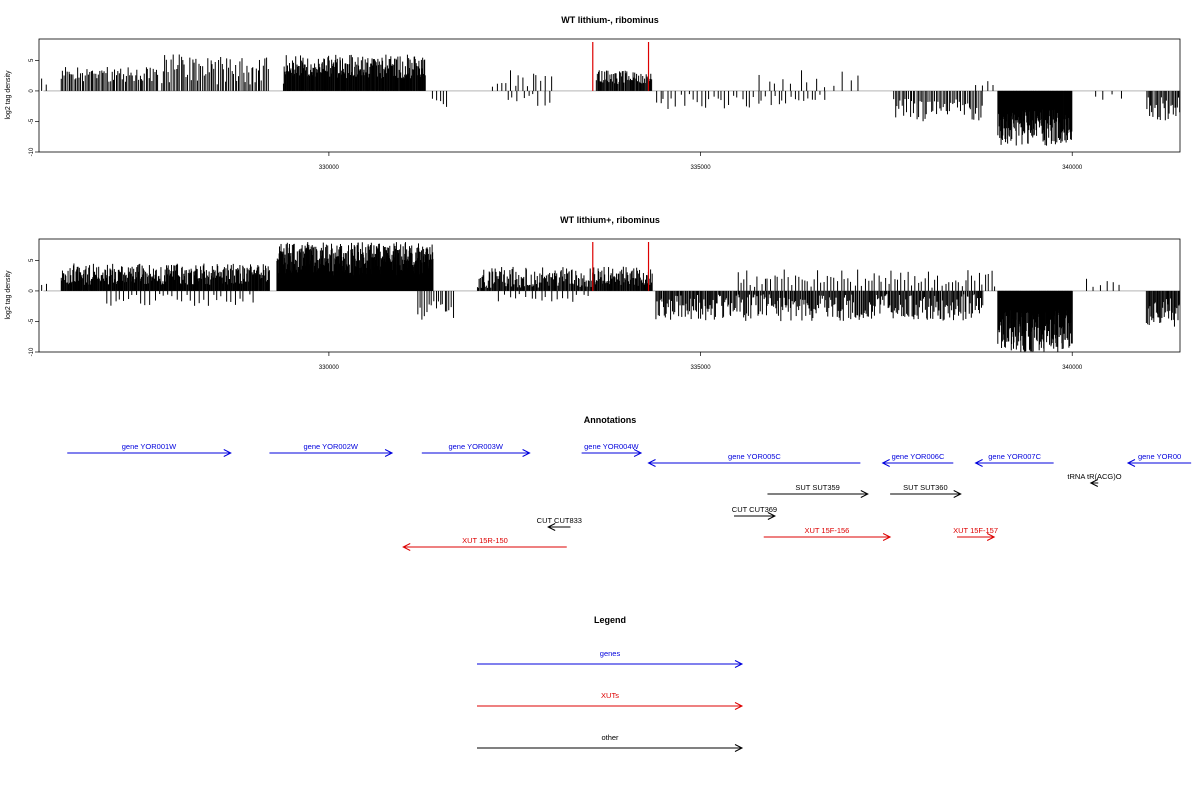 The width and height of the screenshot is (1200, 800). I want to click on feature-gene: gene YOR004W, so click(612, 449).